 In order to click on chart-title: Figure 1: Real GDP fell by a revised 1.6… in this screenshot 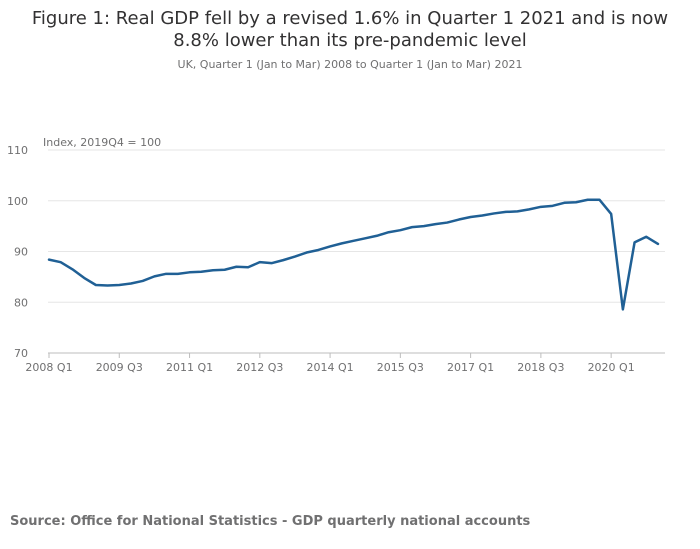, I will do `click(350, 29)`.